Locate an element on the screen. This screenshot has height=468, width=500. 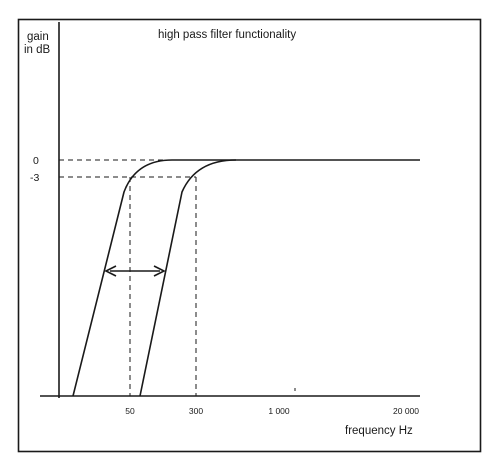
response-curve-300hz is located at coordinates (188, 278).